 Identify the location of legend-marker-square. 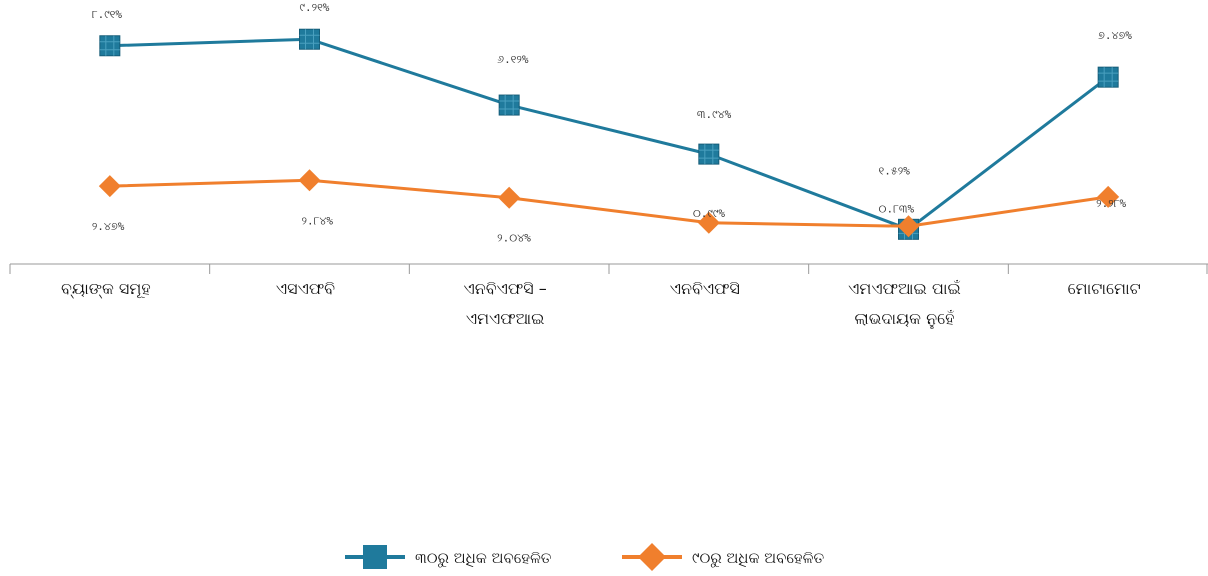
(375, 557).